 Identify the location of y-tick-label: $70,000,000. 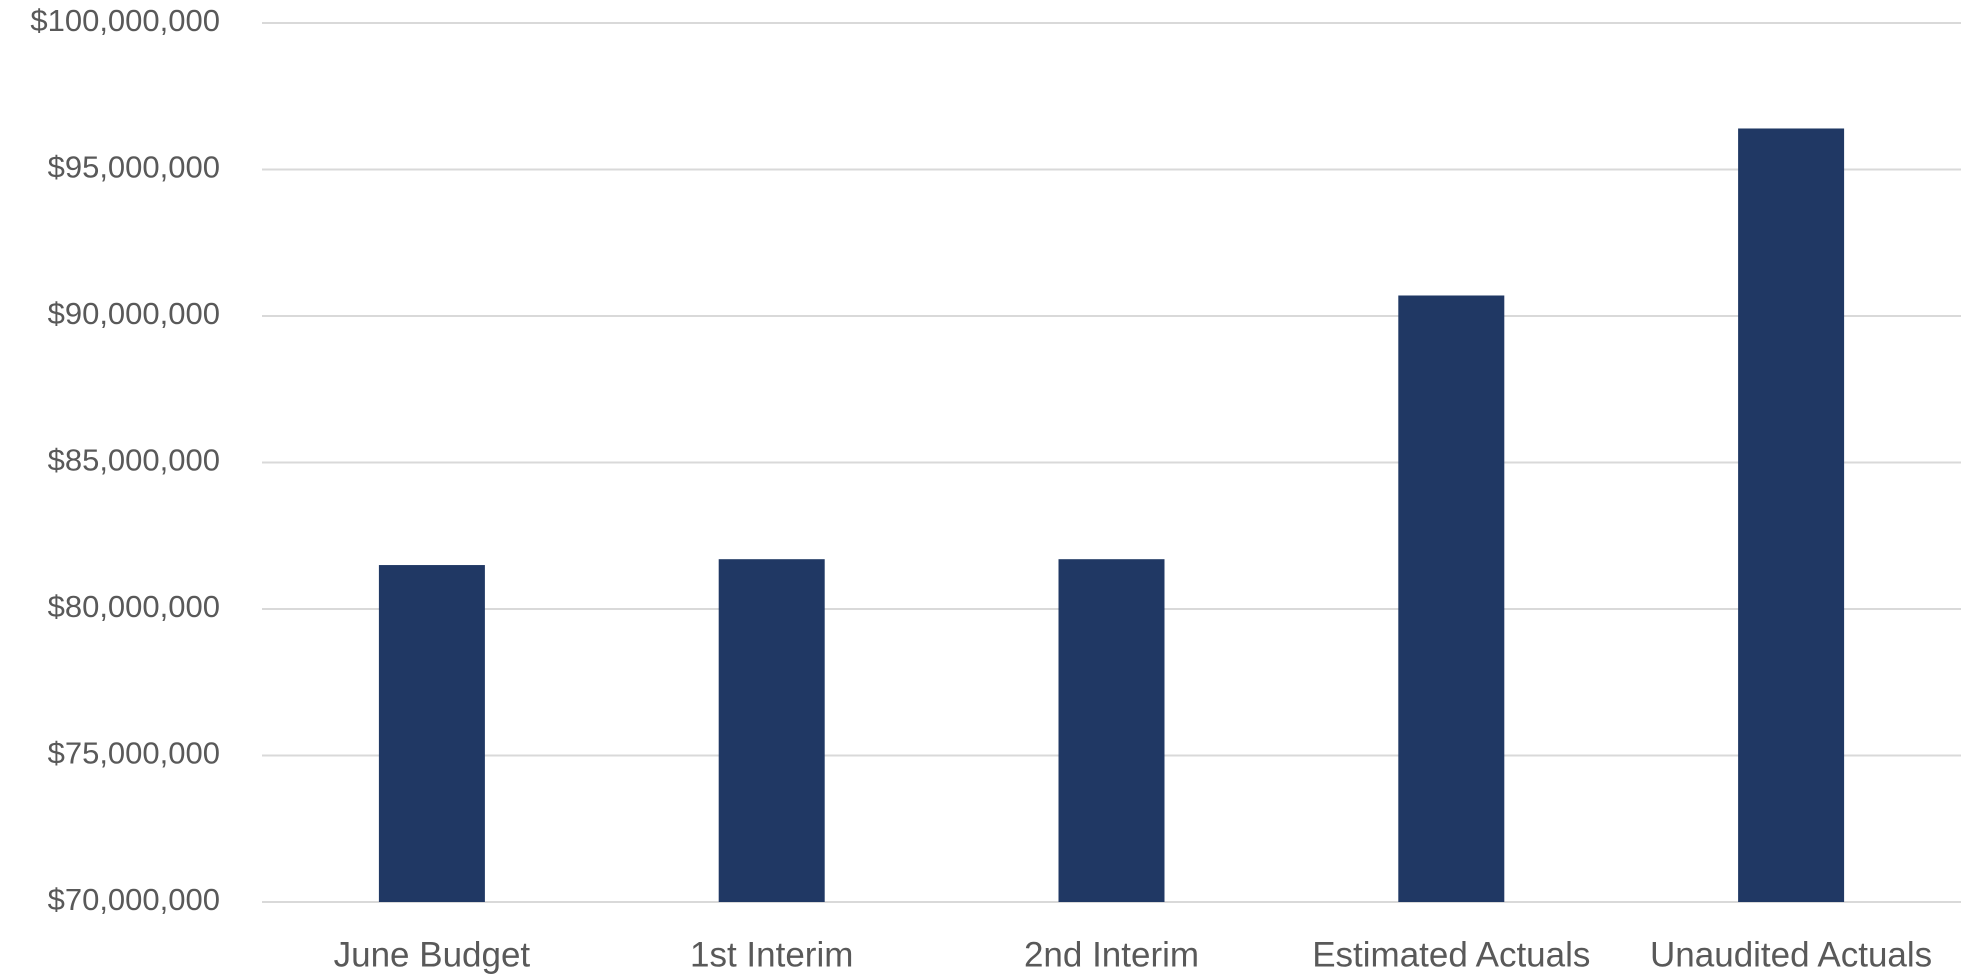
(134, 899).